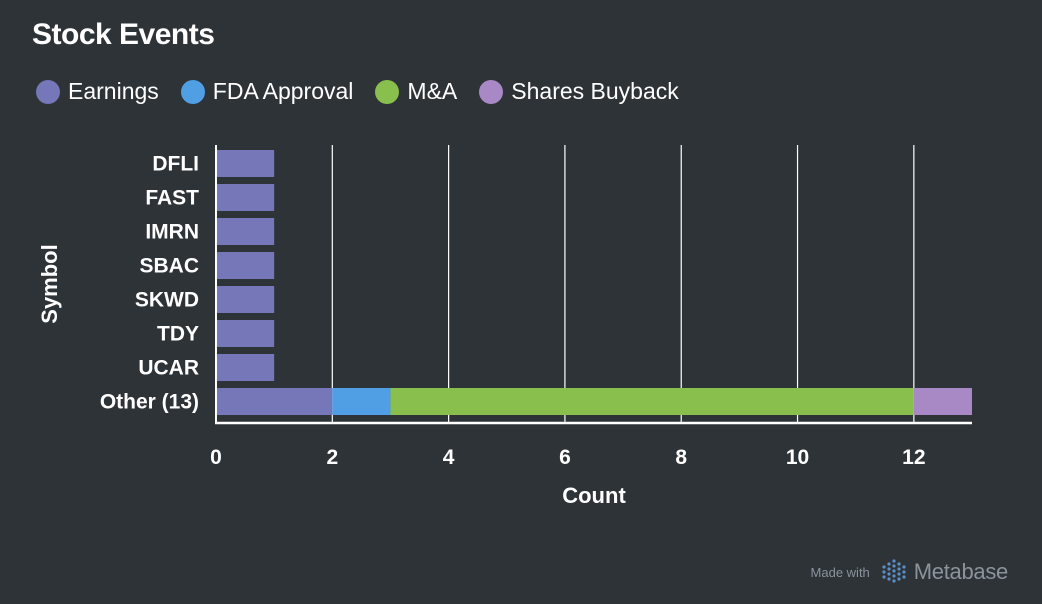  I want to click on x-tick-label: 10, so click(797, 457).